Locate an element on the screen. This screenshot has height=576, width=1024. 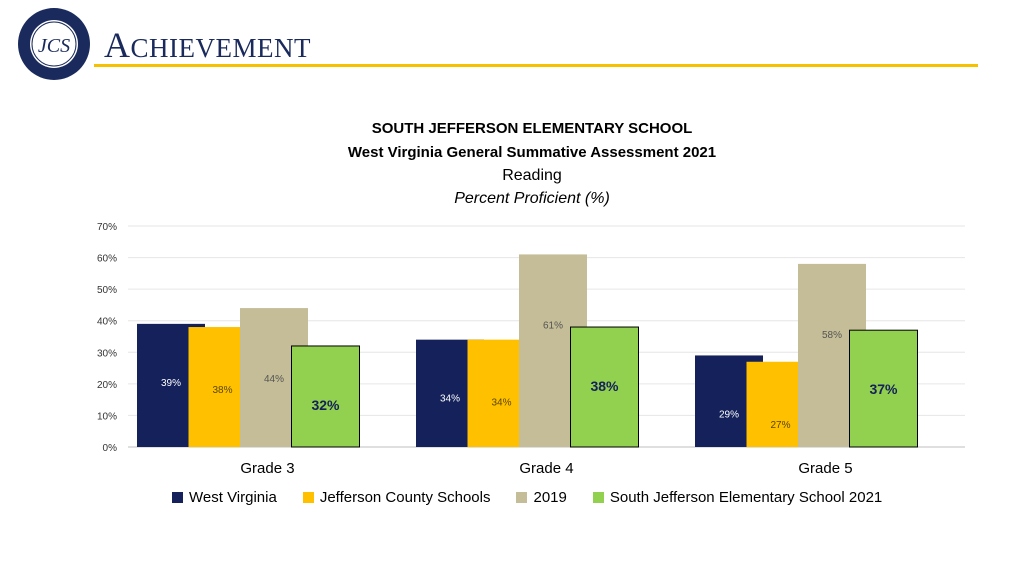
y-tick-label: 30% is located at coordinates (107, 353).